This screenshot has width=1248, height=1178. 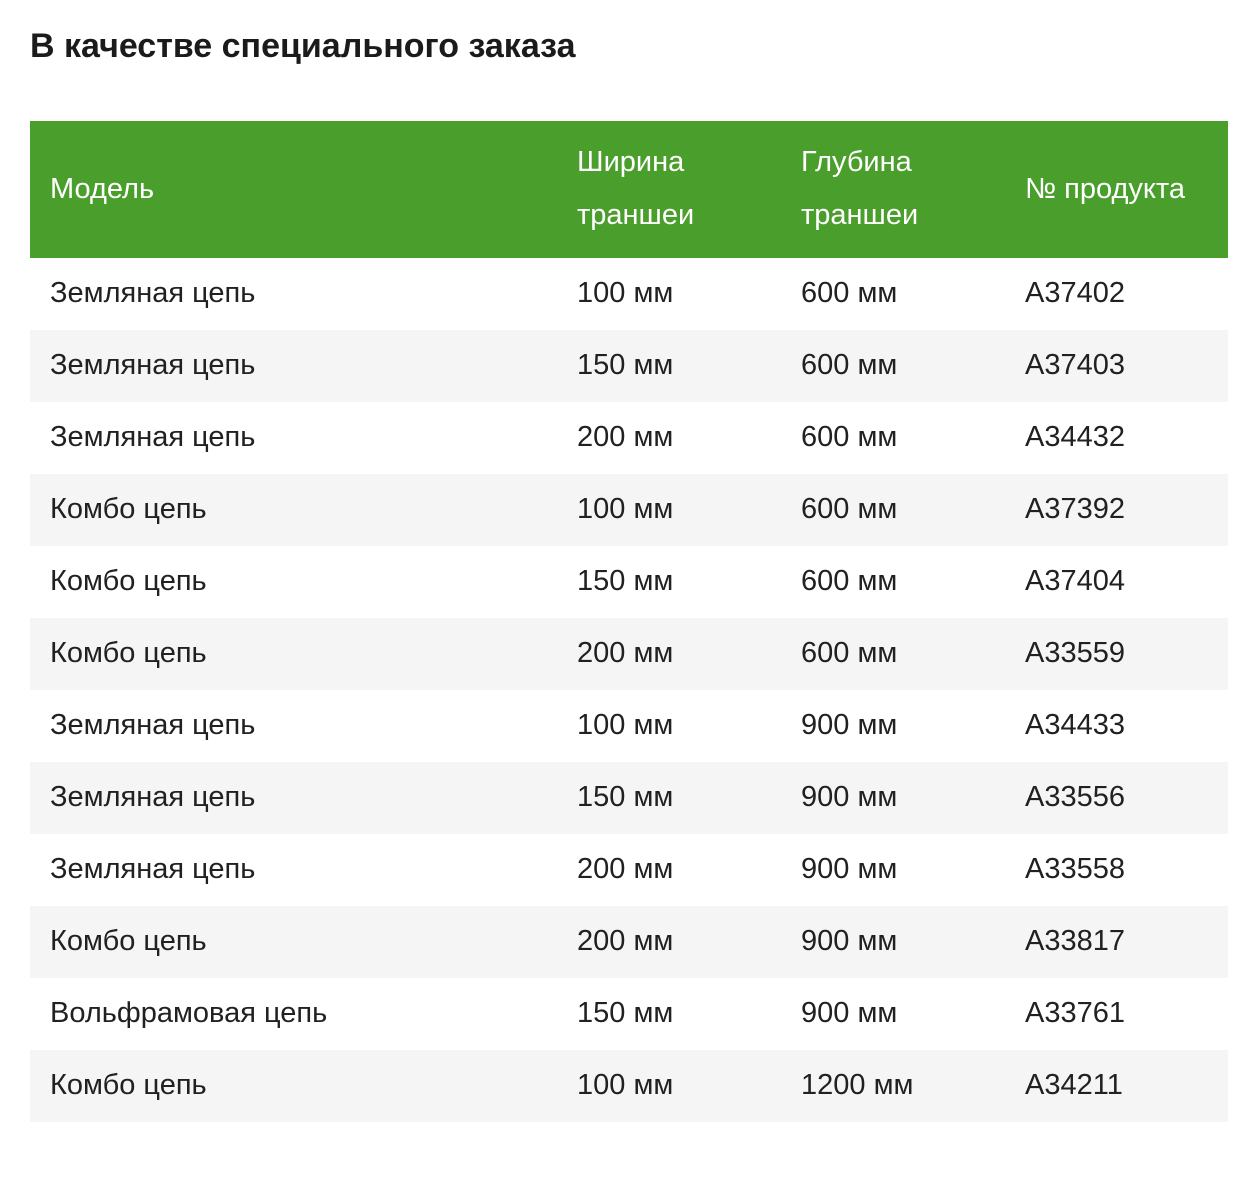 What do you see at coordinates (189, 1013) in the screenshot?
I see `cell-model: Вольфрамовая цепь` at bounding box center [189, 1013].